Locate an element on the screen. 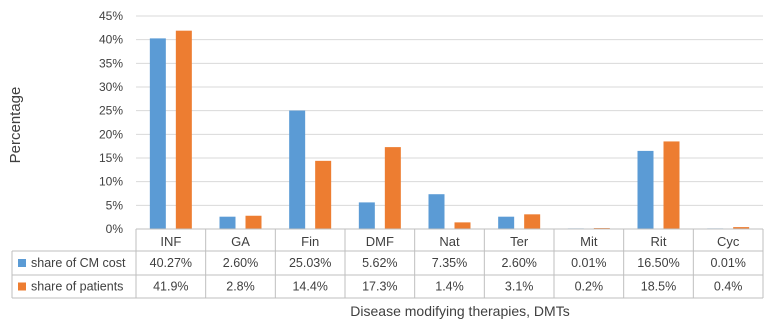 This screenshot has height=324, width=781. bar-ter-cm-cost is located at coordinates (506, 222).